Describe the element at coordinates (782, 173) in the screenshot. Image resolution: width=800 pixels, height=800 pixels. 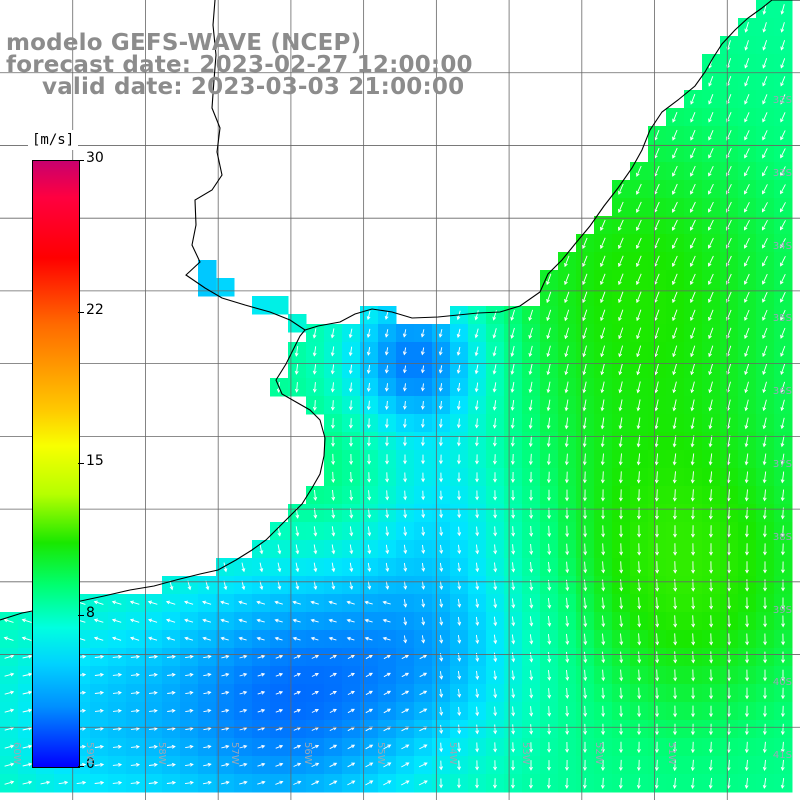
I see `lat-label: 33S` at that location.